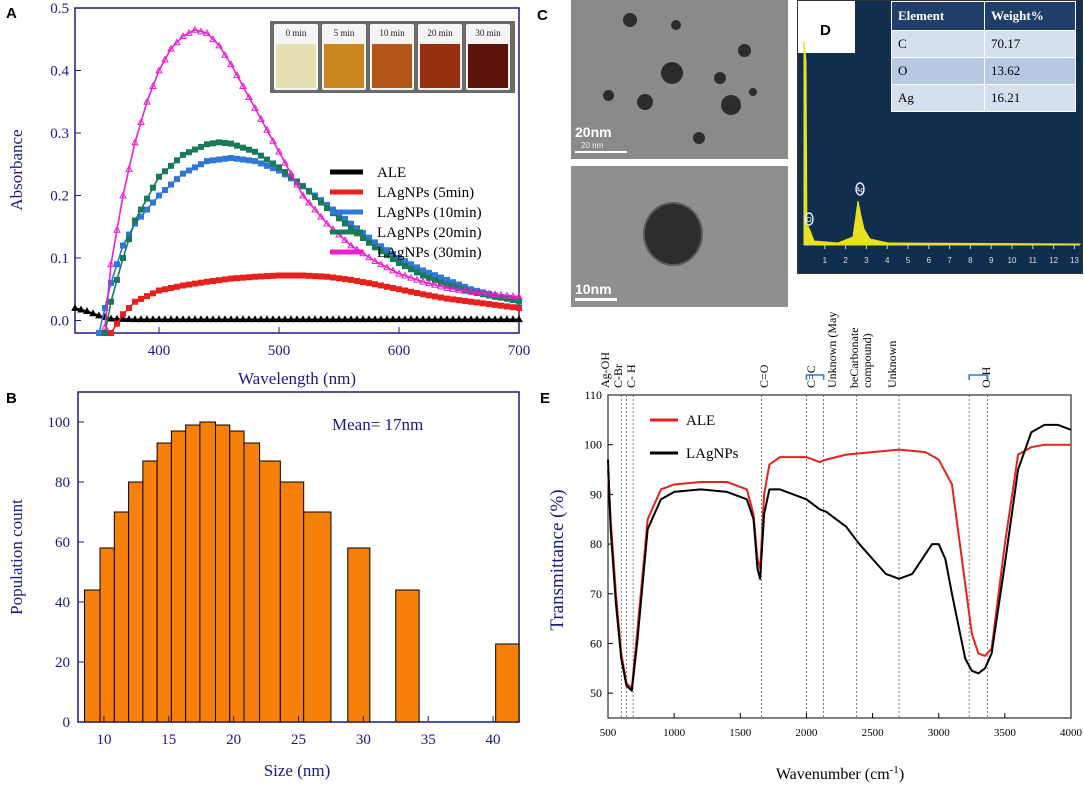 This screenshot has width=1084, height=787. I want to click on edx-spectrum-trace, so click(942, 143).